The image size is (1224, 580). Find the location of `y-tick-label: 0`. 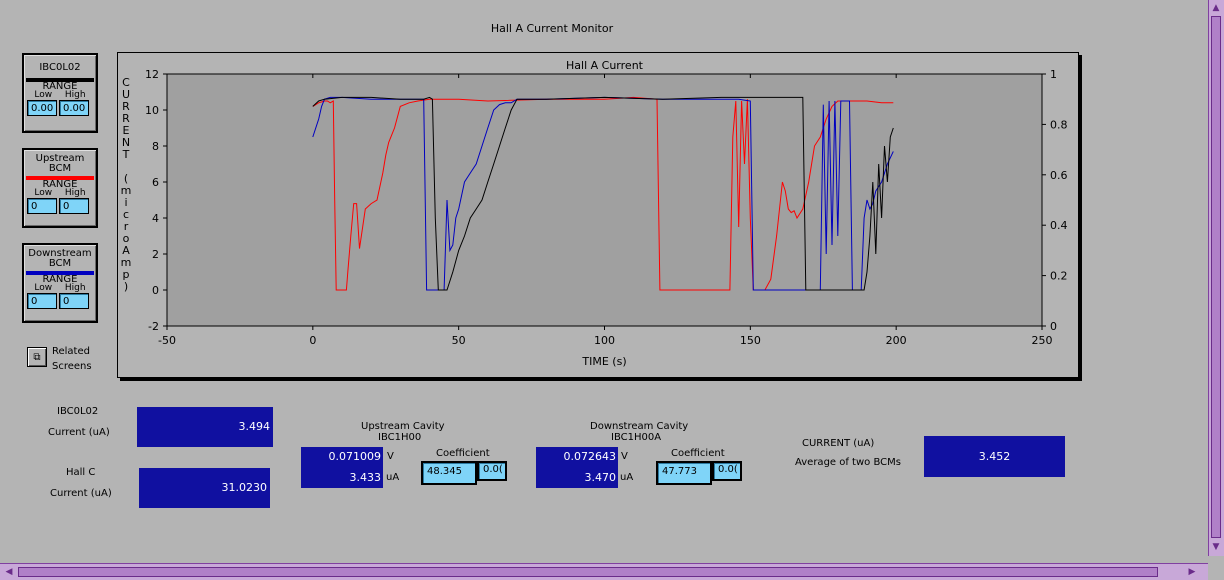

y-tick-label: 0 is located at coordinates (155, 290).